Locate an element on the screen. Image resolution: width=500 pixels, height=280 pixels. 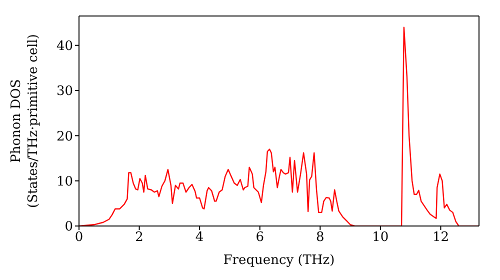
x-tick-label: 6 is located at coordinates (260, 238).